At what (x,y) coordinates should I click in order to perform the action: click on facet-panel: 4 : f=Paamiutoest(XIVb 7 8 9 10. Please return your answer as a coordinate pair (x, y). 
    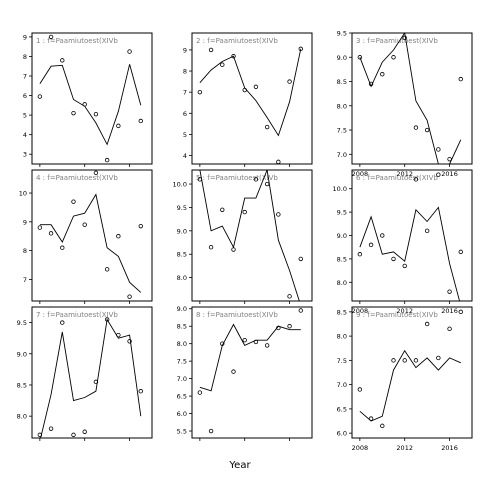
    Looking at the image, I should click on (86, 236).